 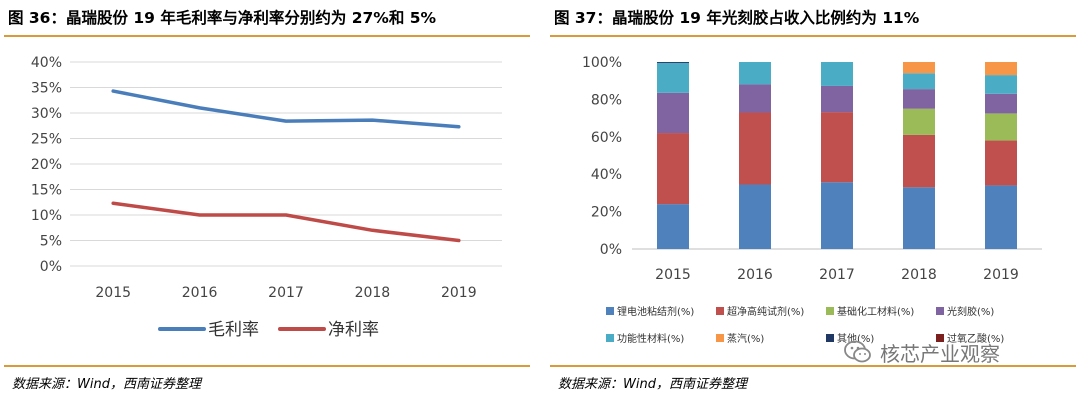 I want to click on y-tick-label: 60%, so click(x=606, y=138).